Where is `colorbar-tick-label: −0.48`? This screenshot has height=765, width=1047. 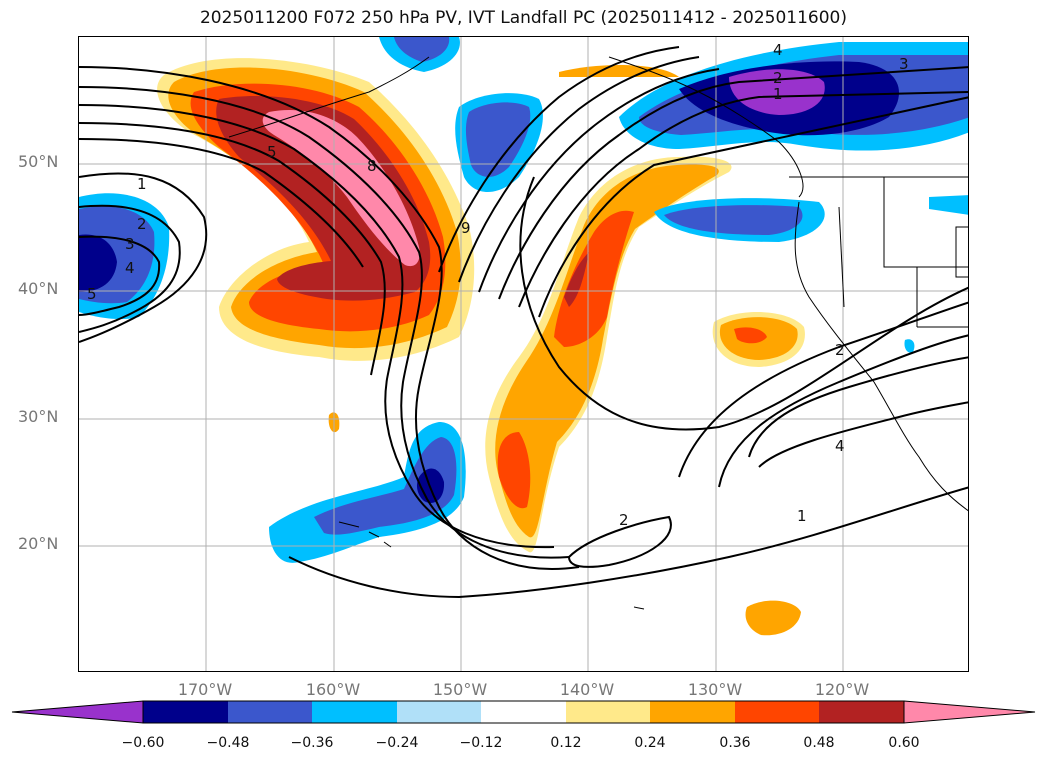
colorbar-tick-label: −0.48 is located at coordinates (228, 743).